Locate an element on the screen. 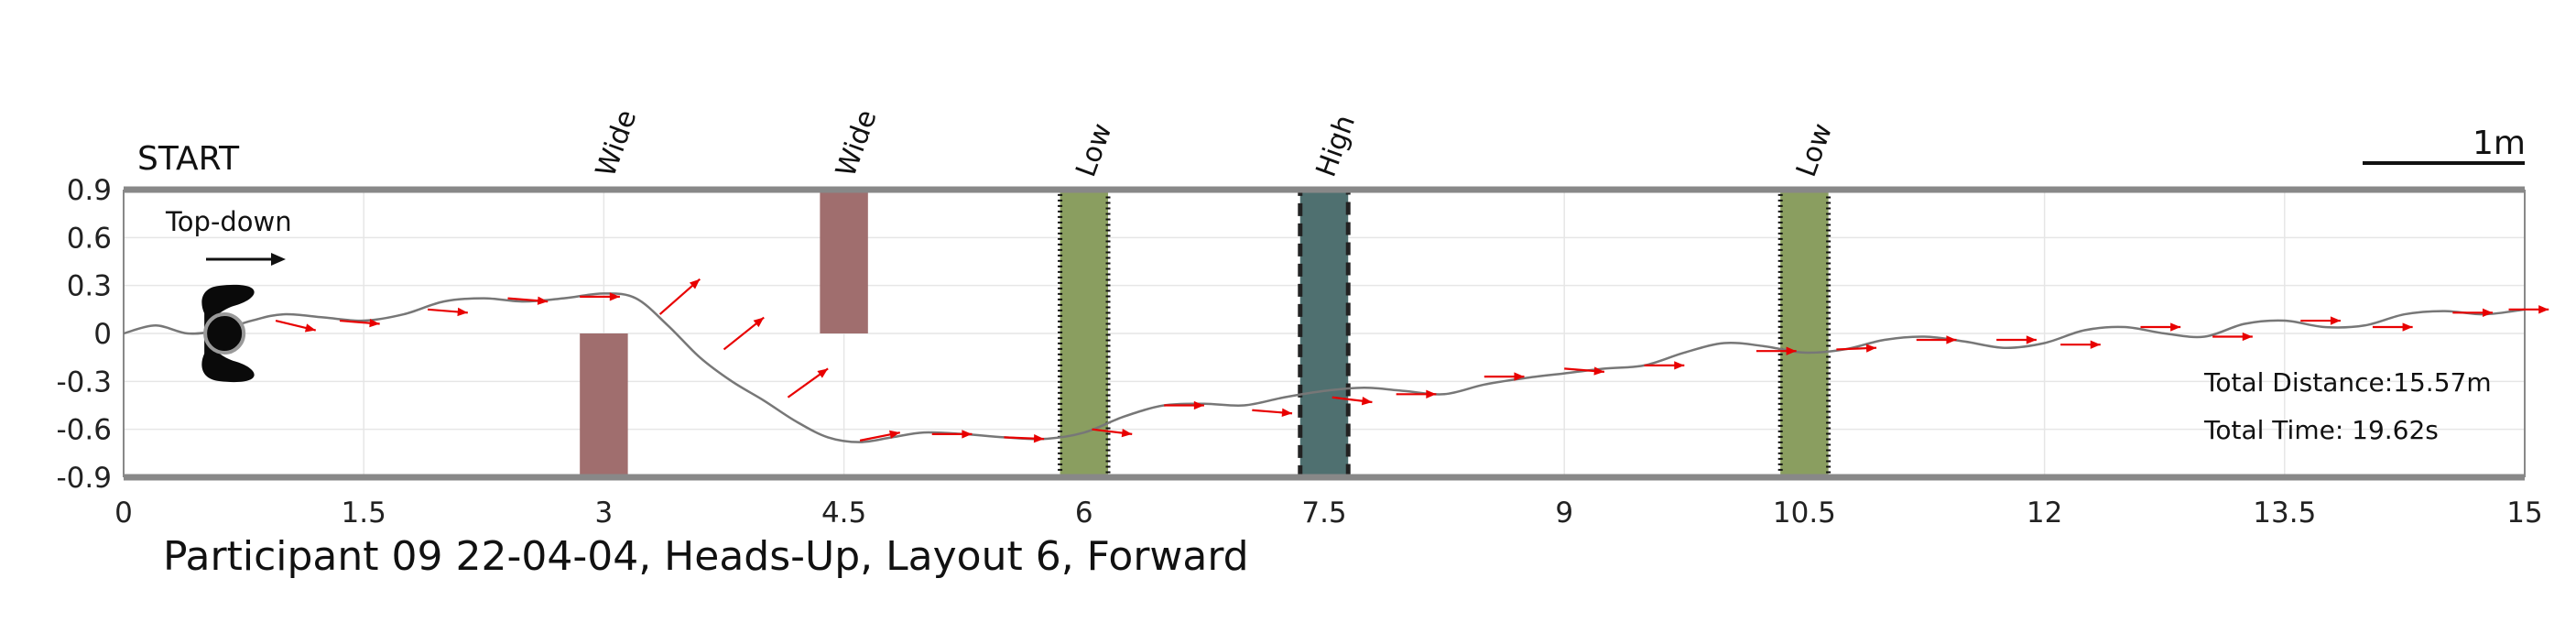  y-tick-label: 0.9 is located at coordinates (89, 191).